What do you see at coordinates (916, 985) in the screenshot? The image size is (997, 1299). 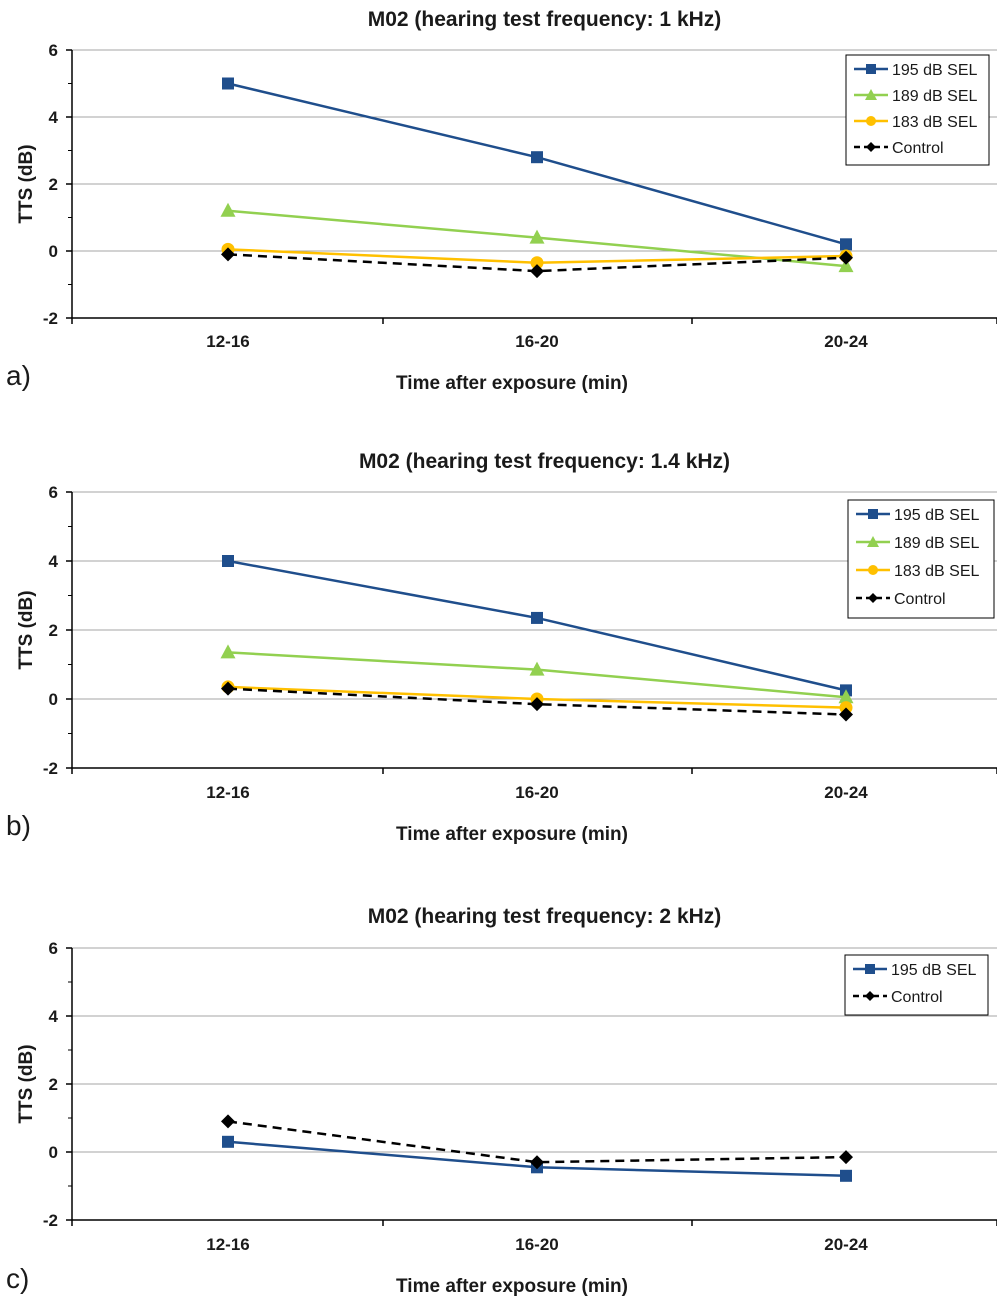 I see `legend: 195 dB SEL Control` at bounding box center [916, 985].